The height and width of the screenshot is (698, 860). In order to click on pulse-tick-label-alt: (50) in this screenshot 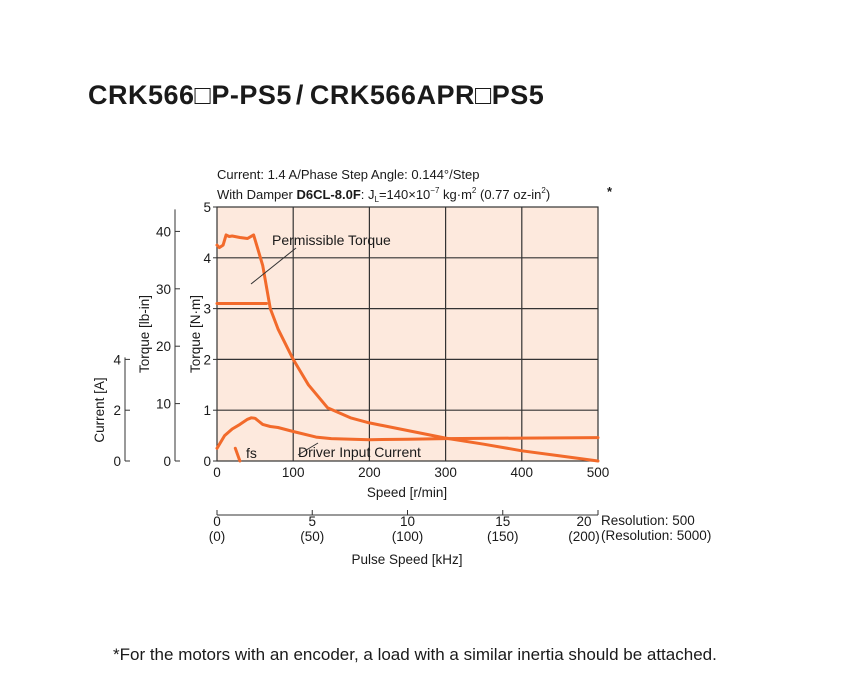, I will do `click(312, 536)`.